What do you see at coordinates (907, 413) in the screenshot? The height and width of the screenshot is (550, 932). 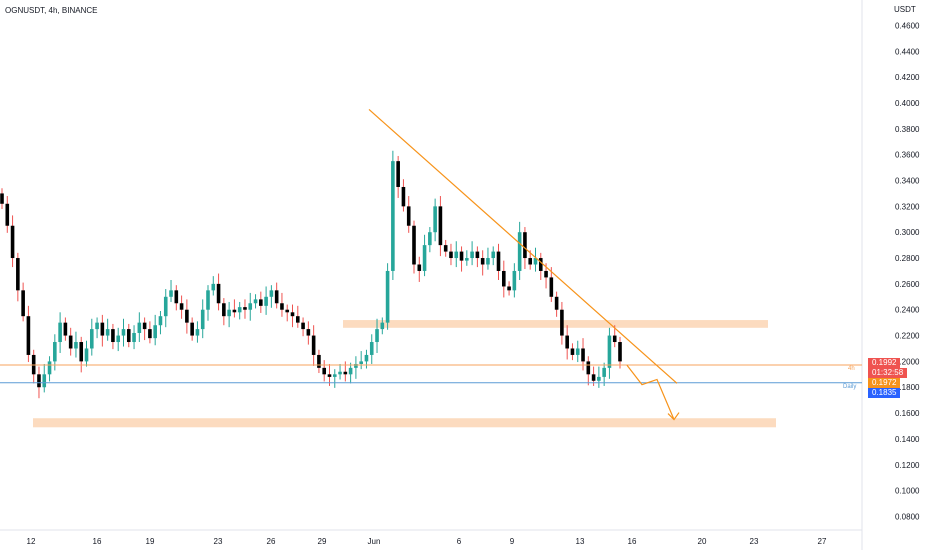 I see `price-tick-label: 0.1600` at bounding box center [907, 413].